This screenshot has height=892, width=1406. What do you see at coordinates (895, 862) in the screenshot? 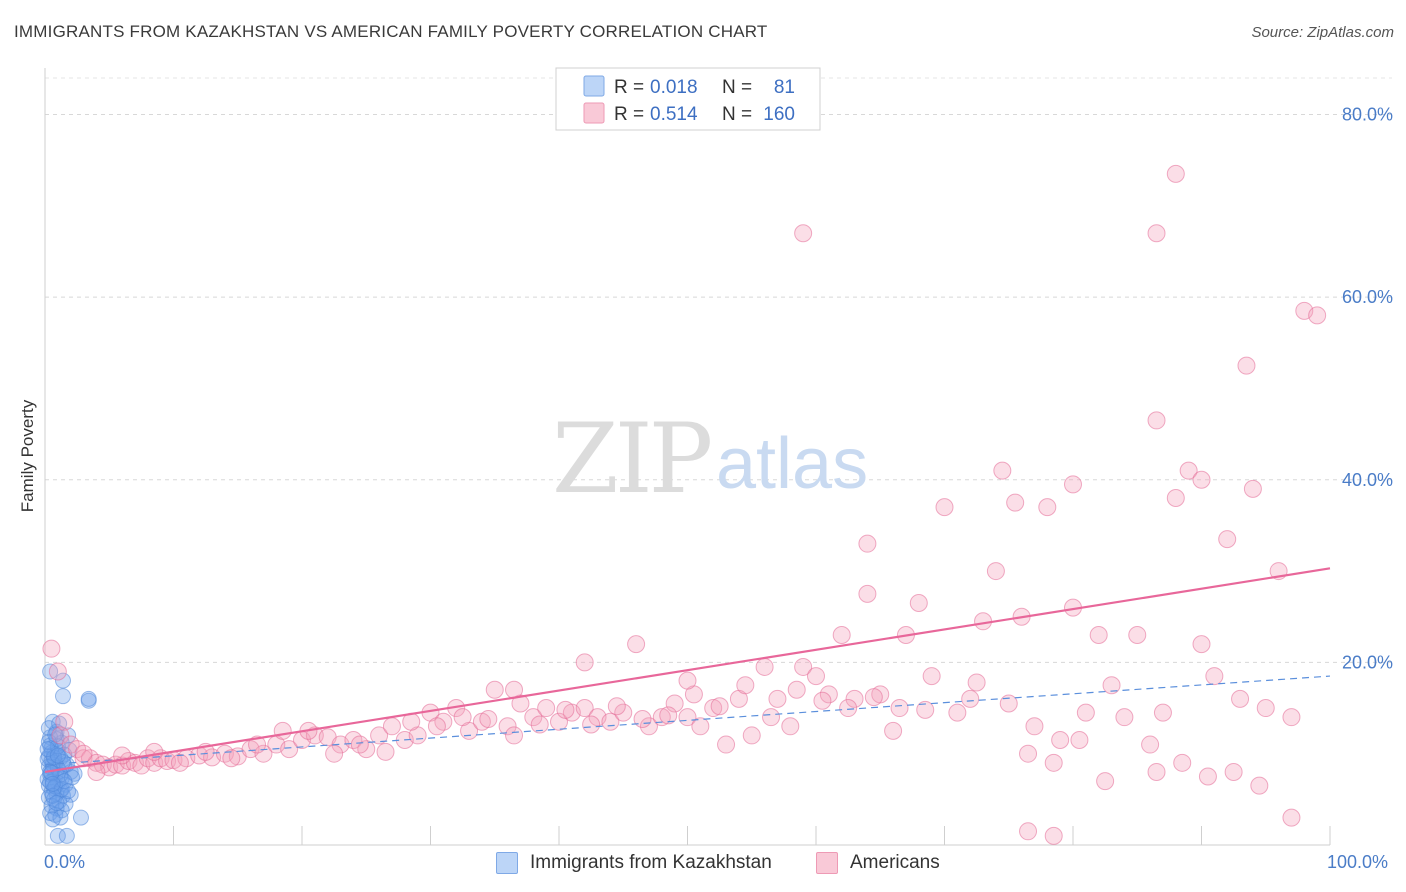
I see `legend-label-americans: Americans` at bounding box center [895, 862].